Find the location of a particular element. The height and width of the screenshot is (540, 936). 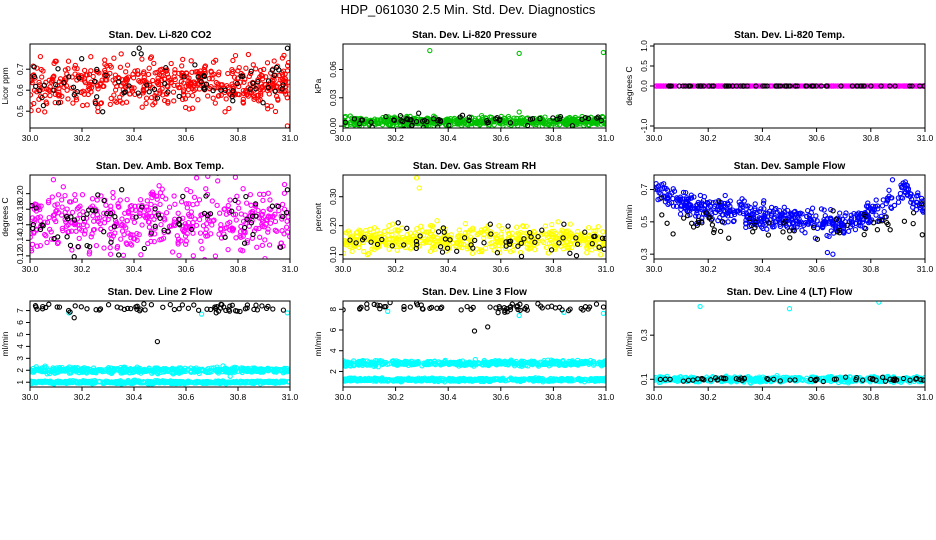

y-tick-label: 4 is located at coordinates (20, 346).